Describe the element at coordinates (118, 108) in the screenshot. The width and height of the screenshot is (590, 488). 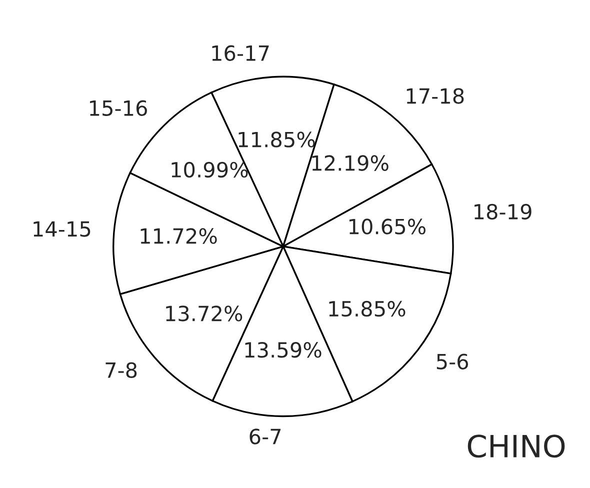
I see `slice-label: 15-16` at that location.